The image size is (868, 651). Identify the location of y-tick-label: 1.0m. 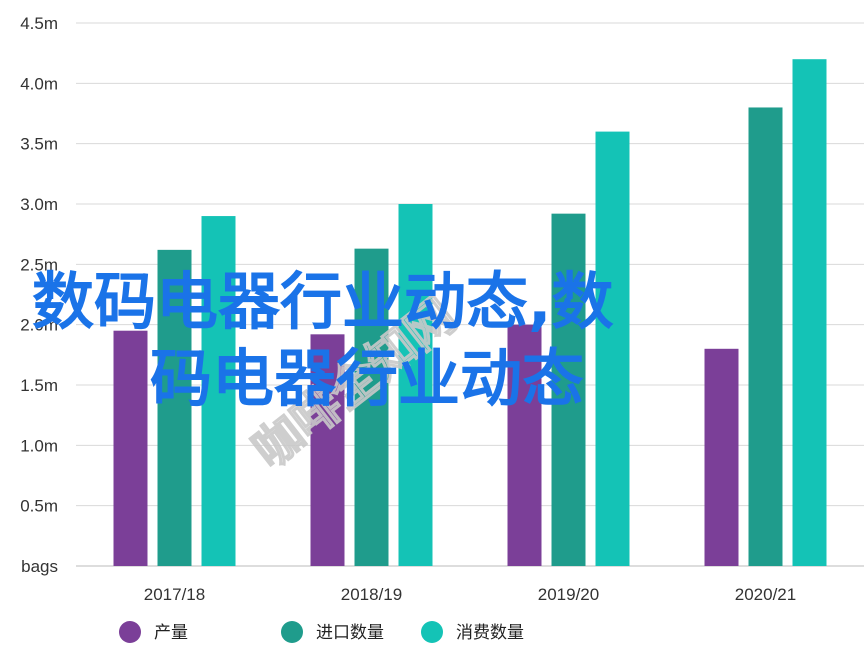
(39, 445).